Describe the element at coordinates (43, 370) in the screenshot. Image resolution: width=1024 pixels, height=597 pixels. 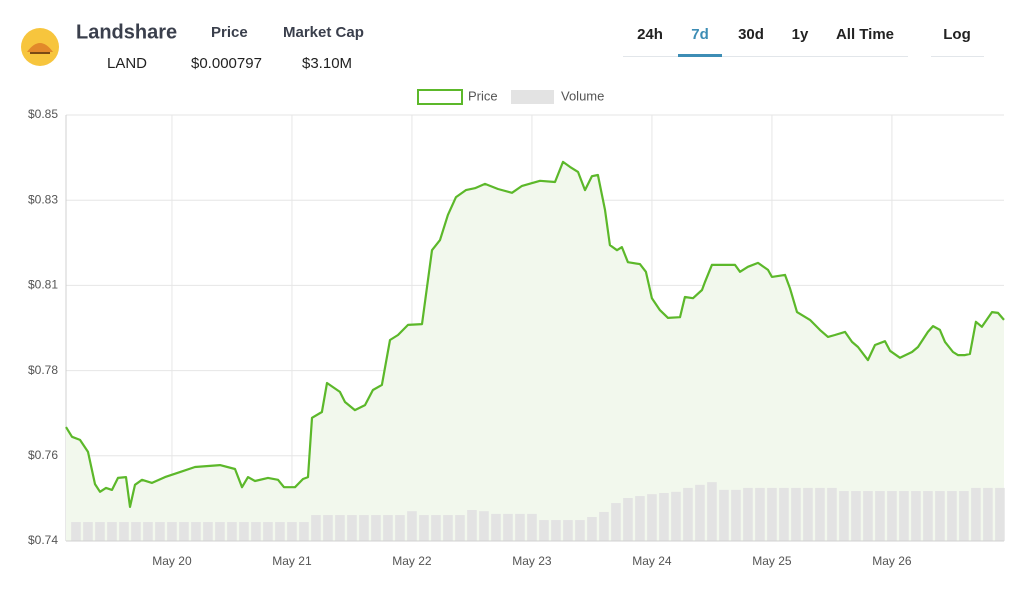
I see `y-tick-label: $0.78` at that location.